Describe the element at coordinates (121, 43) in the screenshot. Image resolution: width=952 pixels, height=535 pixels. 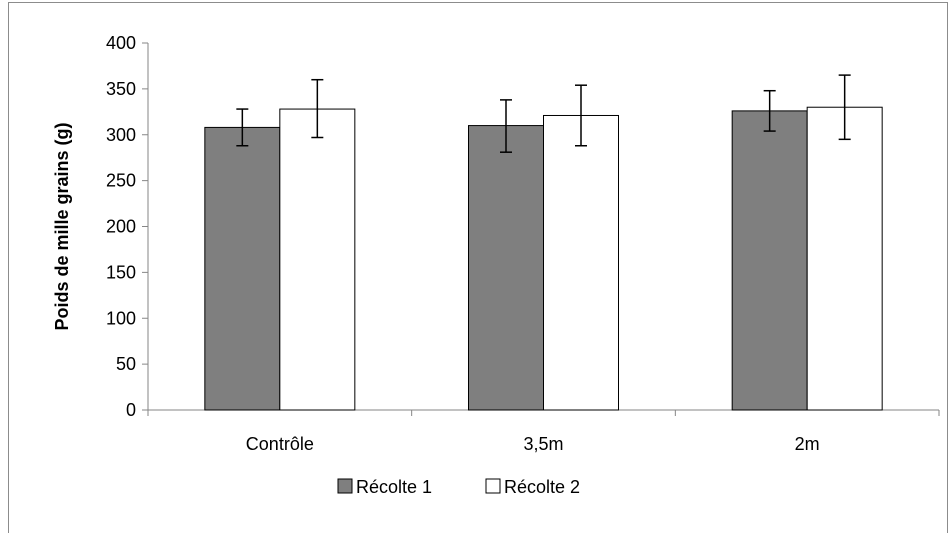
I see `y-tick-label: 400` at that location.